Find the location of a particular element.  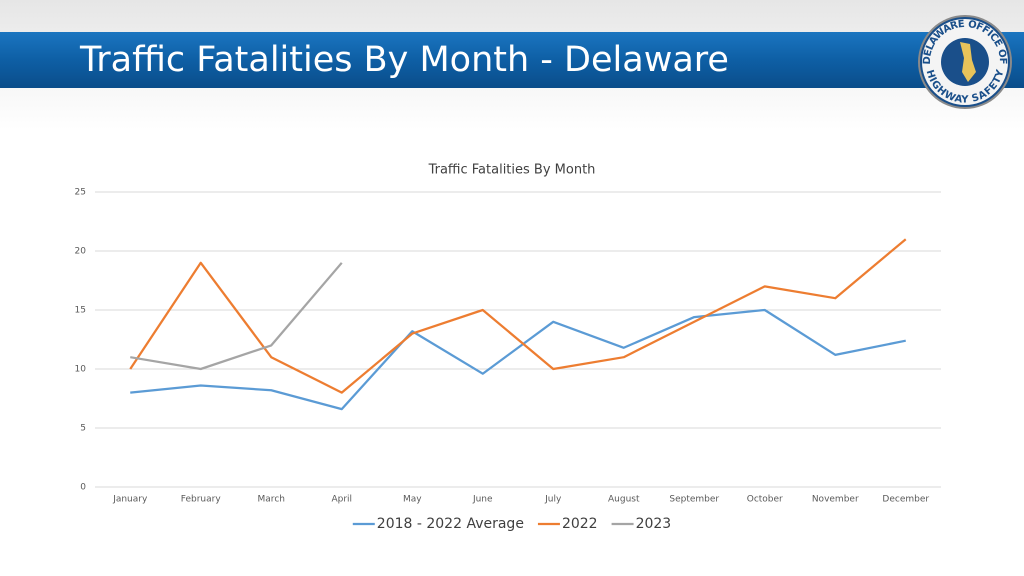

logo-state is located at coordinates (968, 62).